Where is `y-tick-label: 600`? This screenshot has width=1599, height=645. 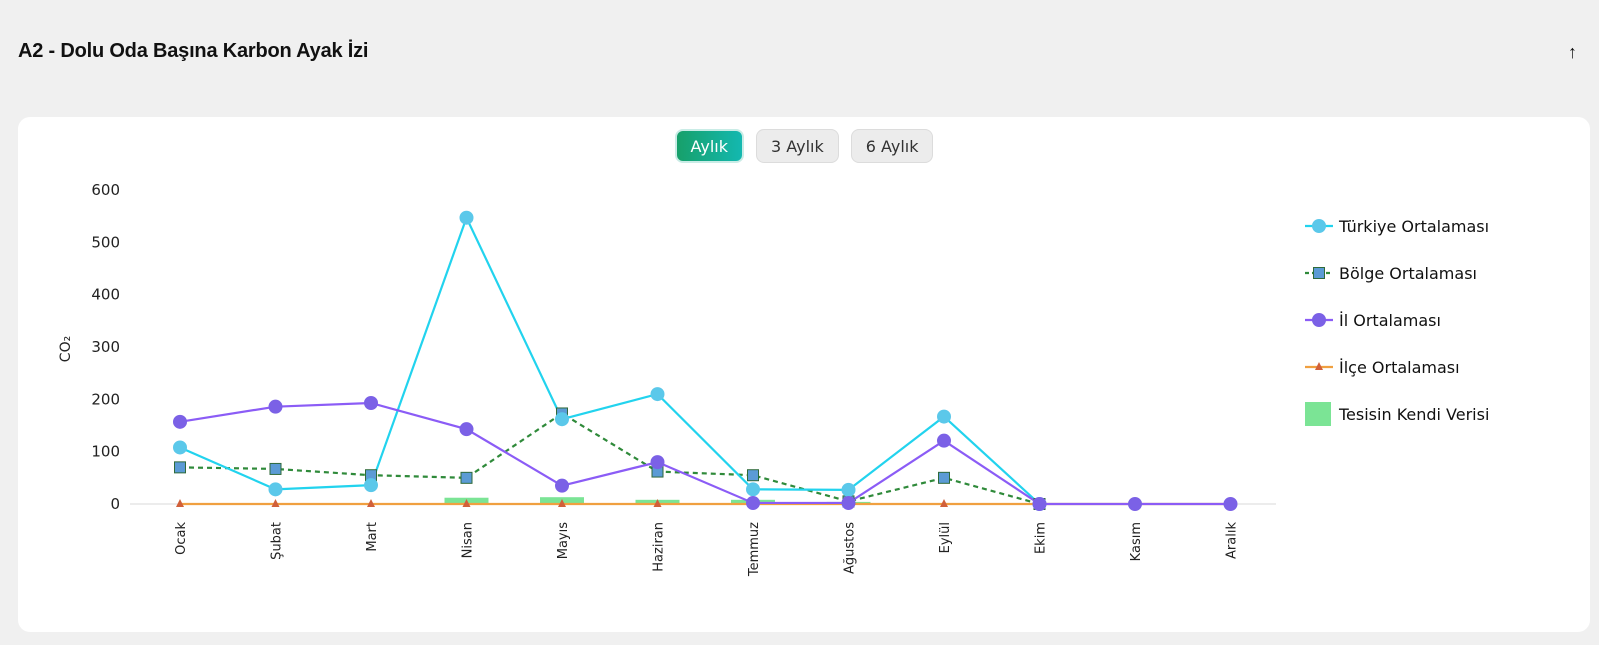 y-tick-label: 600 is located at coordinates (105, 190).